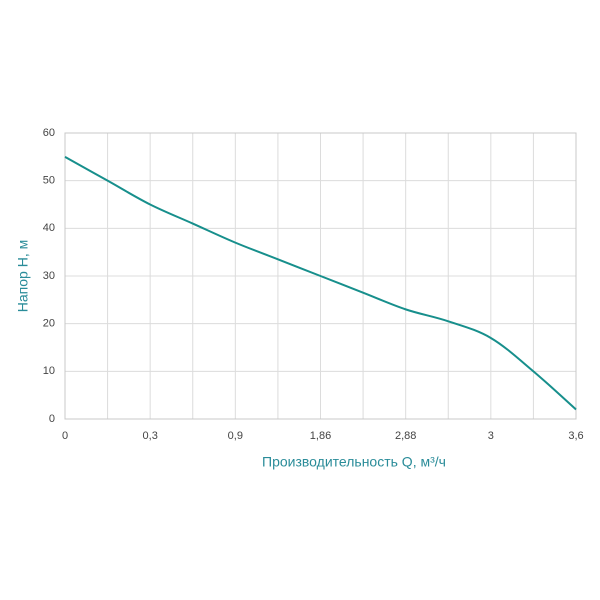 The width and height of the screenshot is (600, 600). What do you see at coordinates (65, 436) in the screenshot?
I see `x-tick-label: 0` at bounding box center [65, 436].